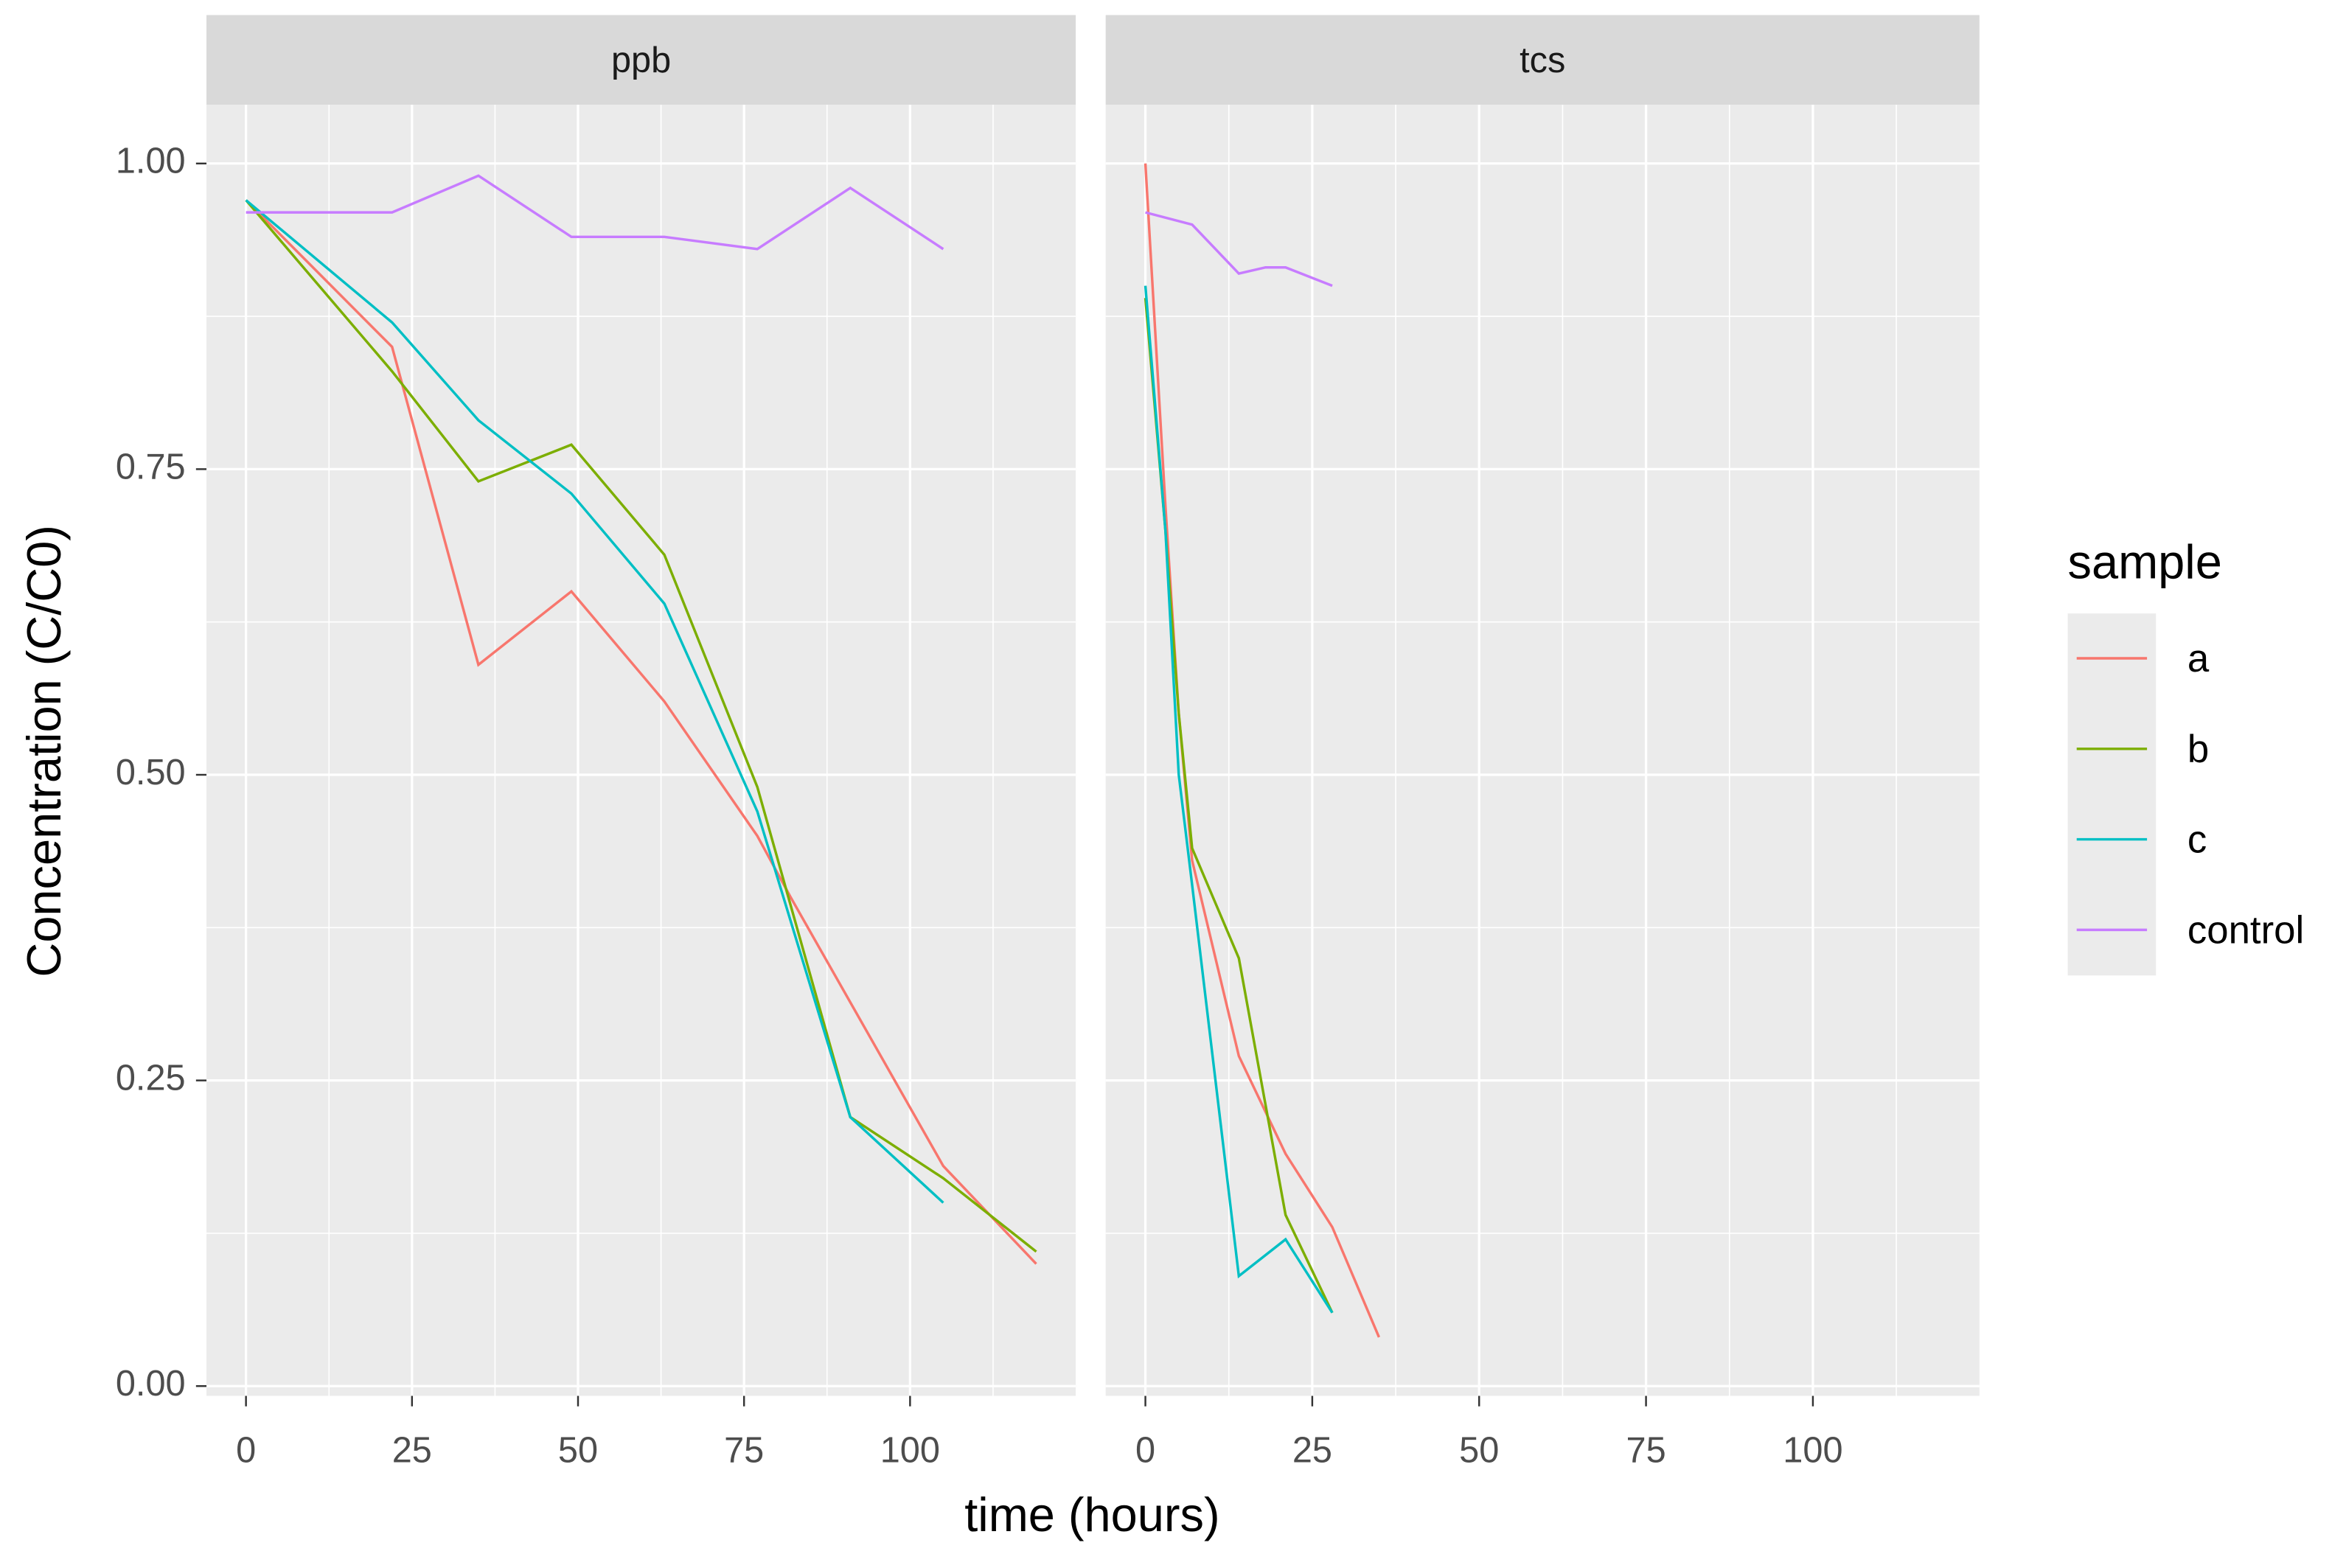 The image size is (2346, 1568). I want to click on strip-label: tcs, so click(1542, 60).